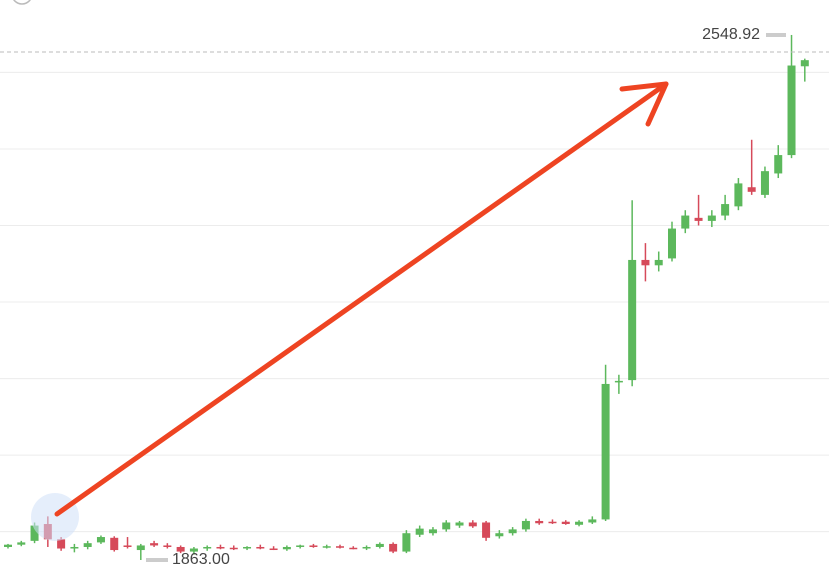  Describe the element at coordinates (55, 517) in the screenshot. I see `highlight-circle` at that location.